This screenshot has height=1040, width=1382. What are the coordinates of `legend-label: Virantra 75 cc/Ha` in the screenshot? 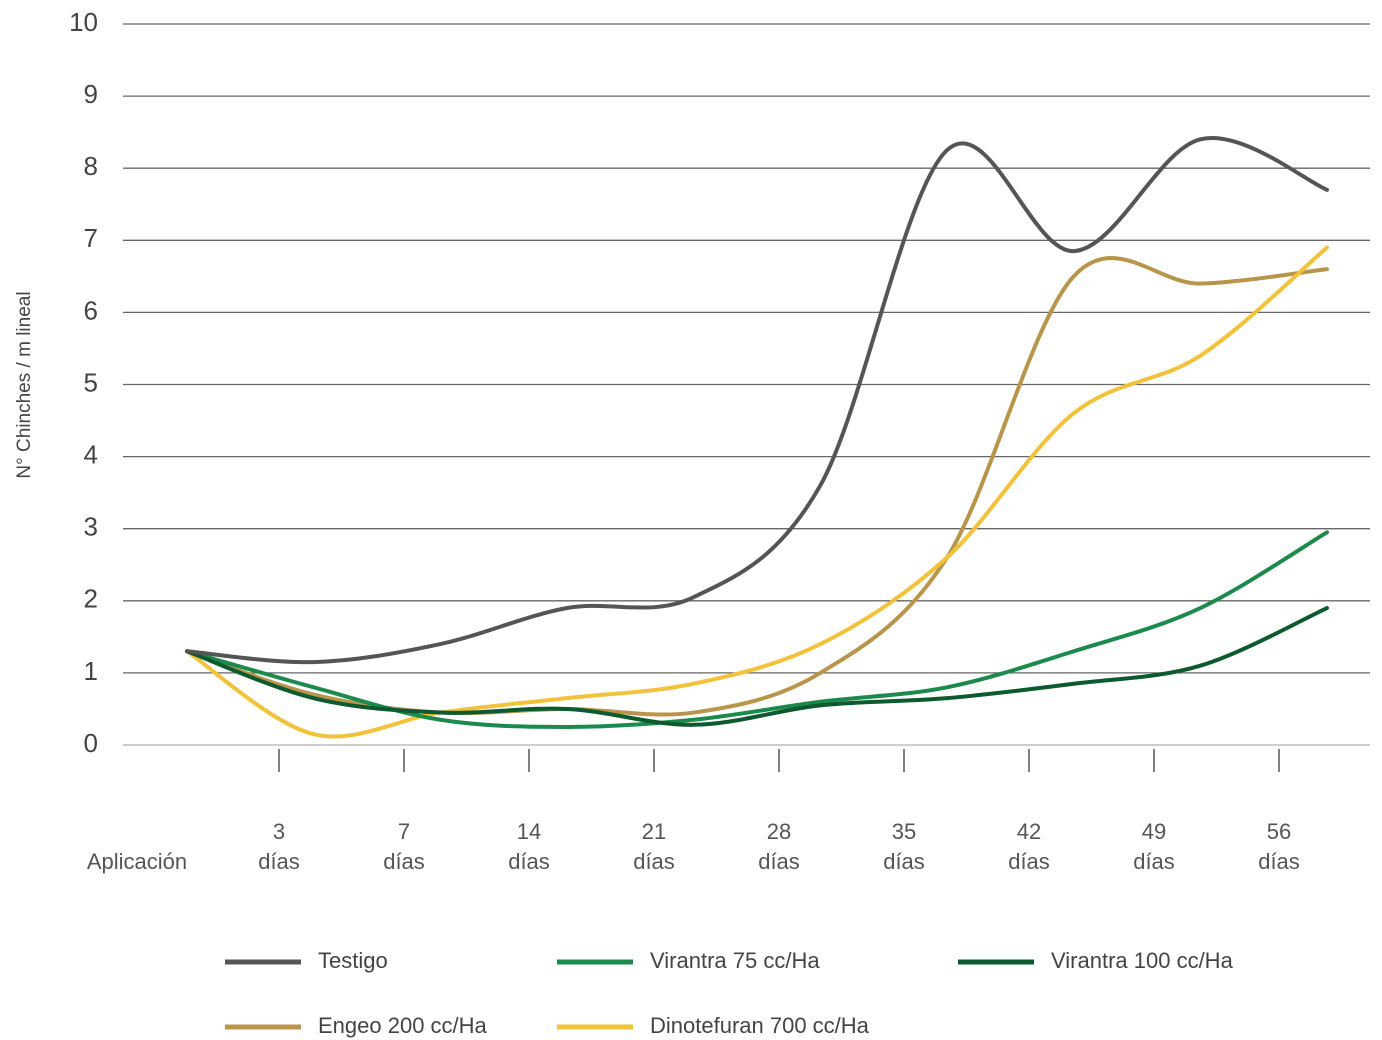 It's located at (735, 960).